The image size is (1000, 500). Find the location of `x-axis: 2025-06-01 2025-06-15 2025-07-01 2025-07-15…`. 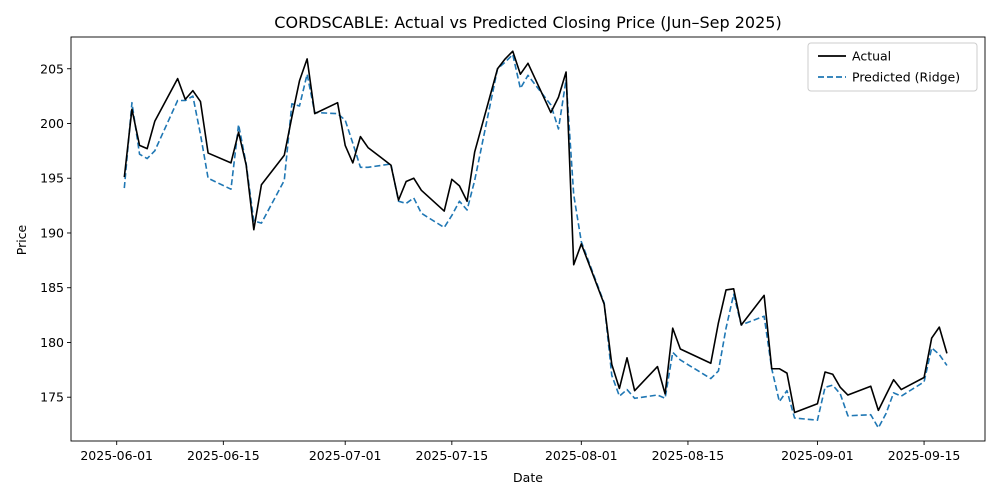

x-axis: 2025-06-01 2025-06-15 2025-07-01 2025-07-15… is located at coordinates (520, 452).